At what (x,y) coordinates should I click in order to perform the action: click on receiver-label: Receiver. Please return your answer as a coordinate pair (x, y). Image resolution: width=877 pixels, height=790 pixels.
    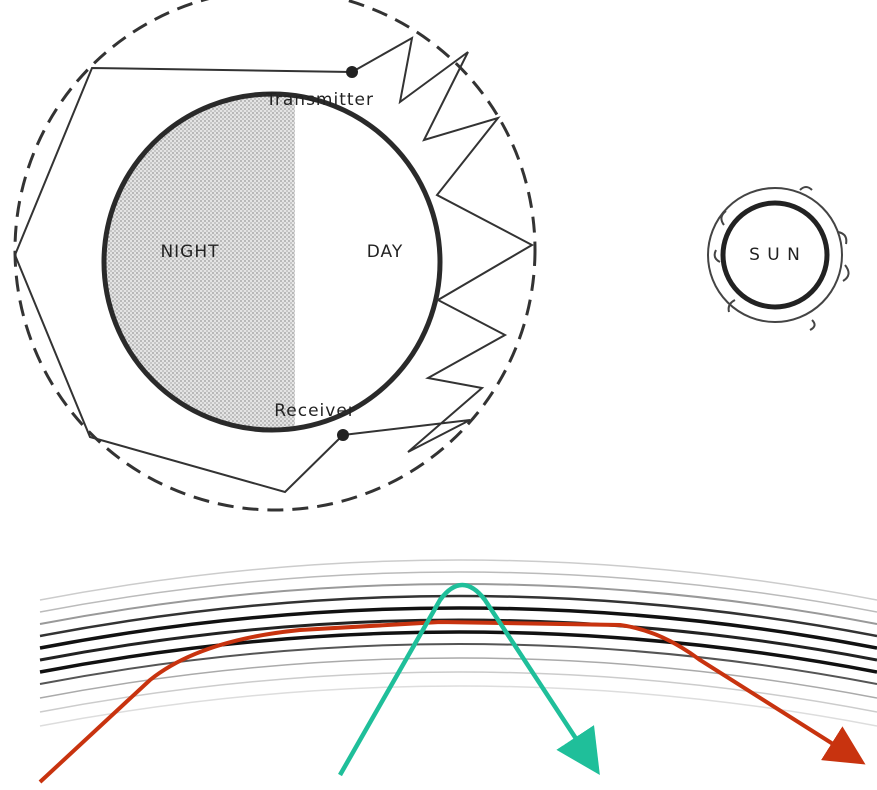
    Looking at the image, I should click on (315, 411).